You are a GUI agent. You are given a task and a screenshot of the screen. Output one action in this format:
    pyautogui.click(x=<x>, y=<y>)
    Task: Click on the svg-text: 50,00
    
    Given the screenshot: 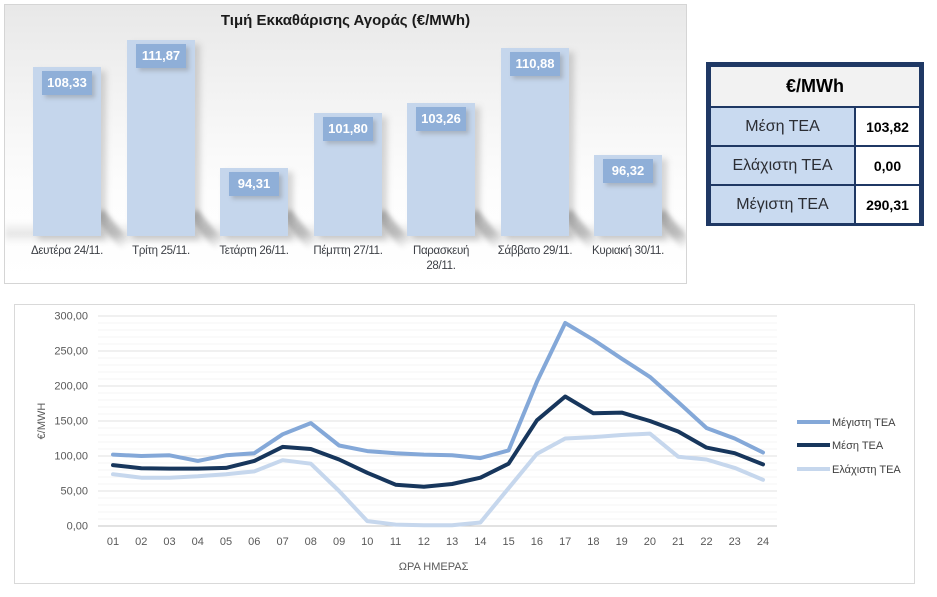 What is the action you would take?
    pyautogui.click(x=74, y=492)
    